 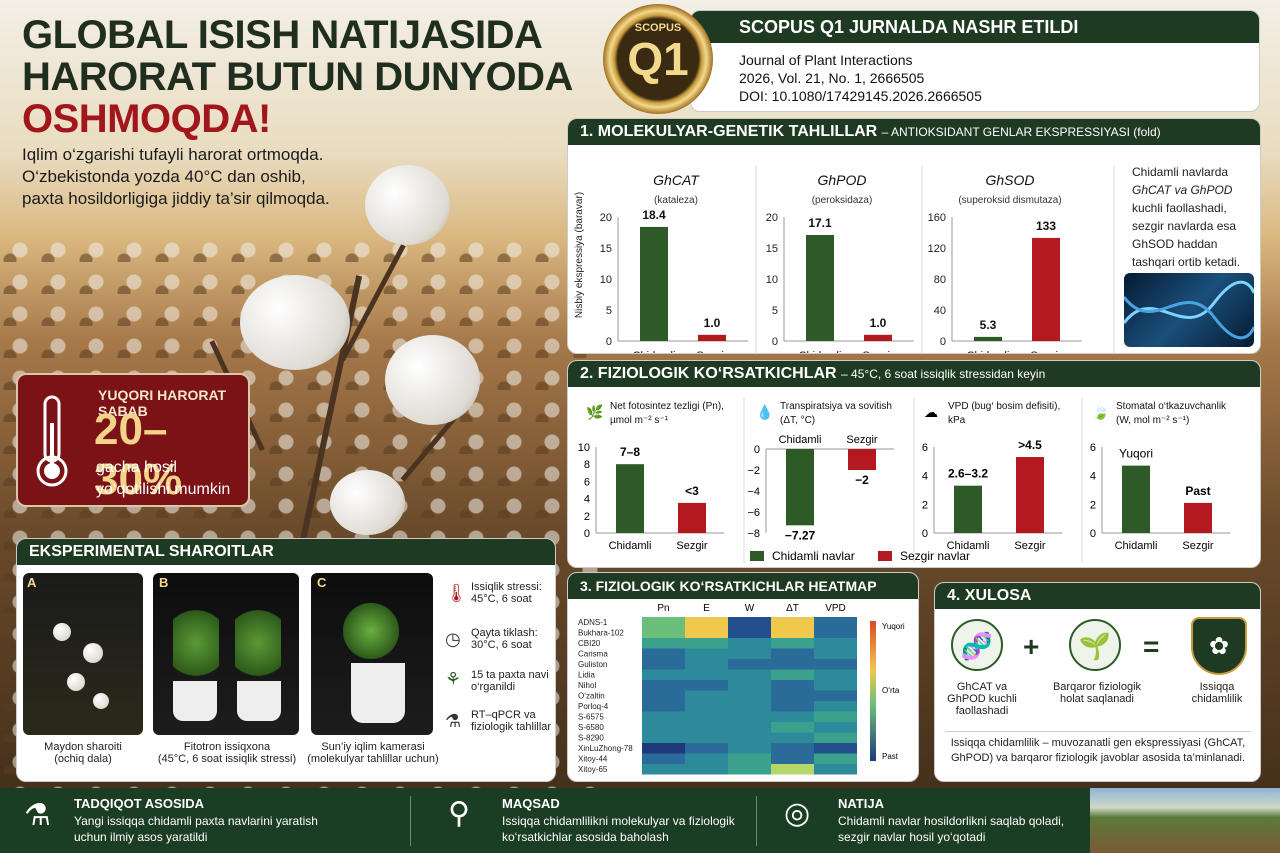 I want to click on heatmap-row-label: Lidia, so click(x=586, y=675).